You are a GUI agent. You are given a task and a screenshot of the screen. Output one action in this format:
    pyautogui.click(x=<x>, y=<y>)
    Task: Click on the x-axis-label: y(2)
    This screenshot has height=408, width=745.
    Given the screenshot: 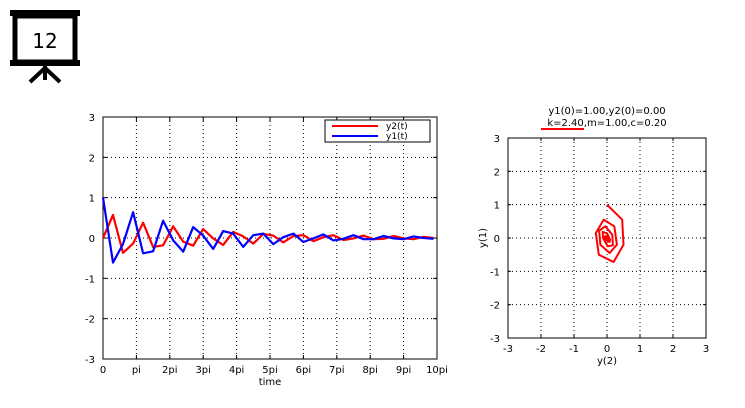 What is the action you would take?
    pyautogui.click(x=607, y=361)
    